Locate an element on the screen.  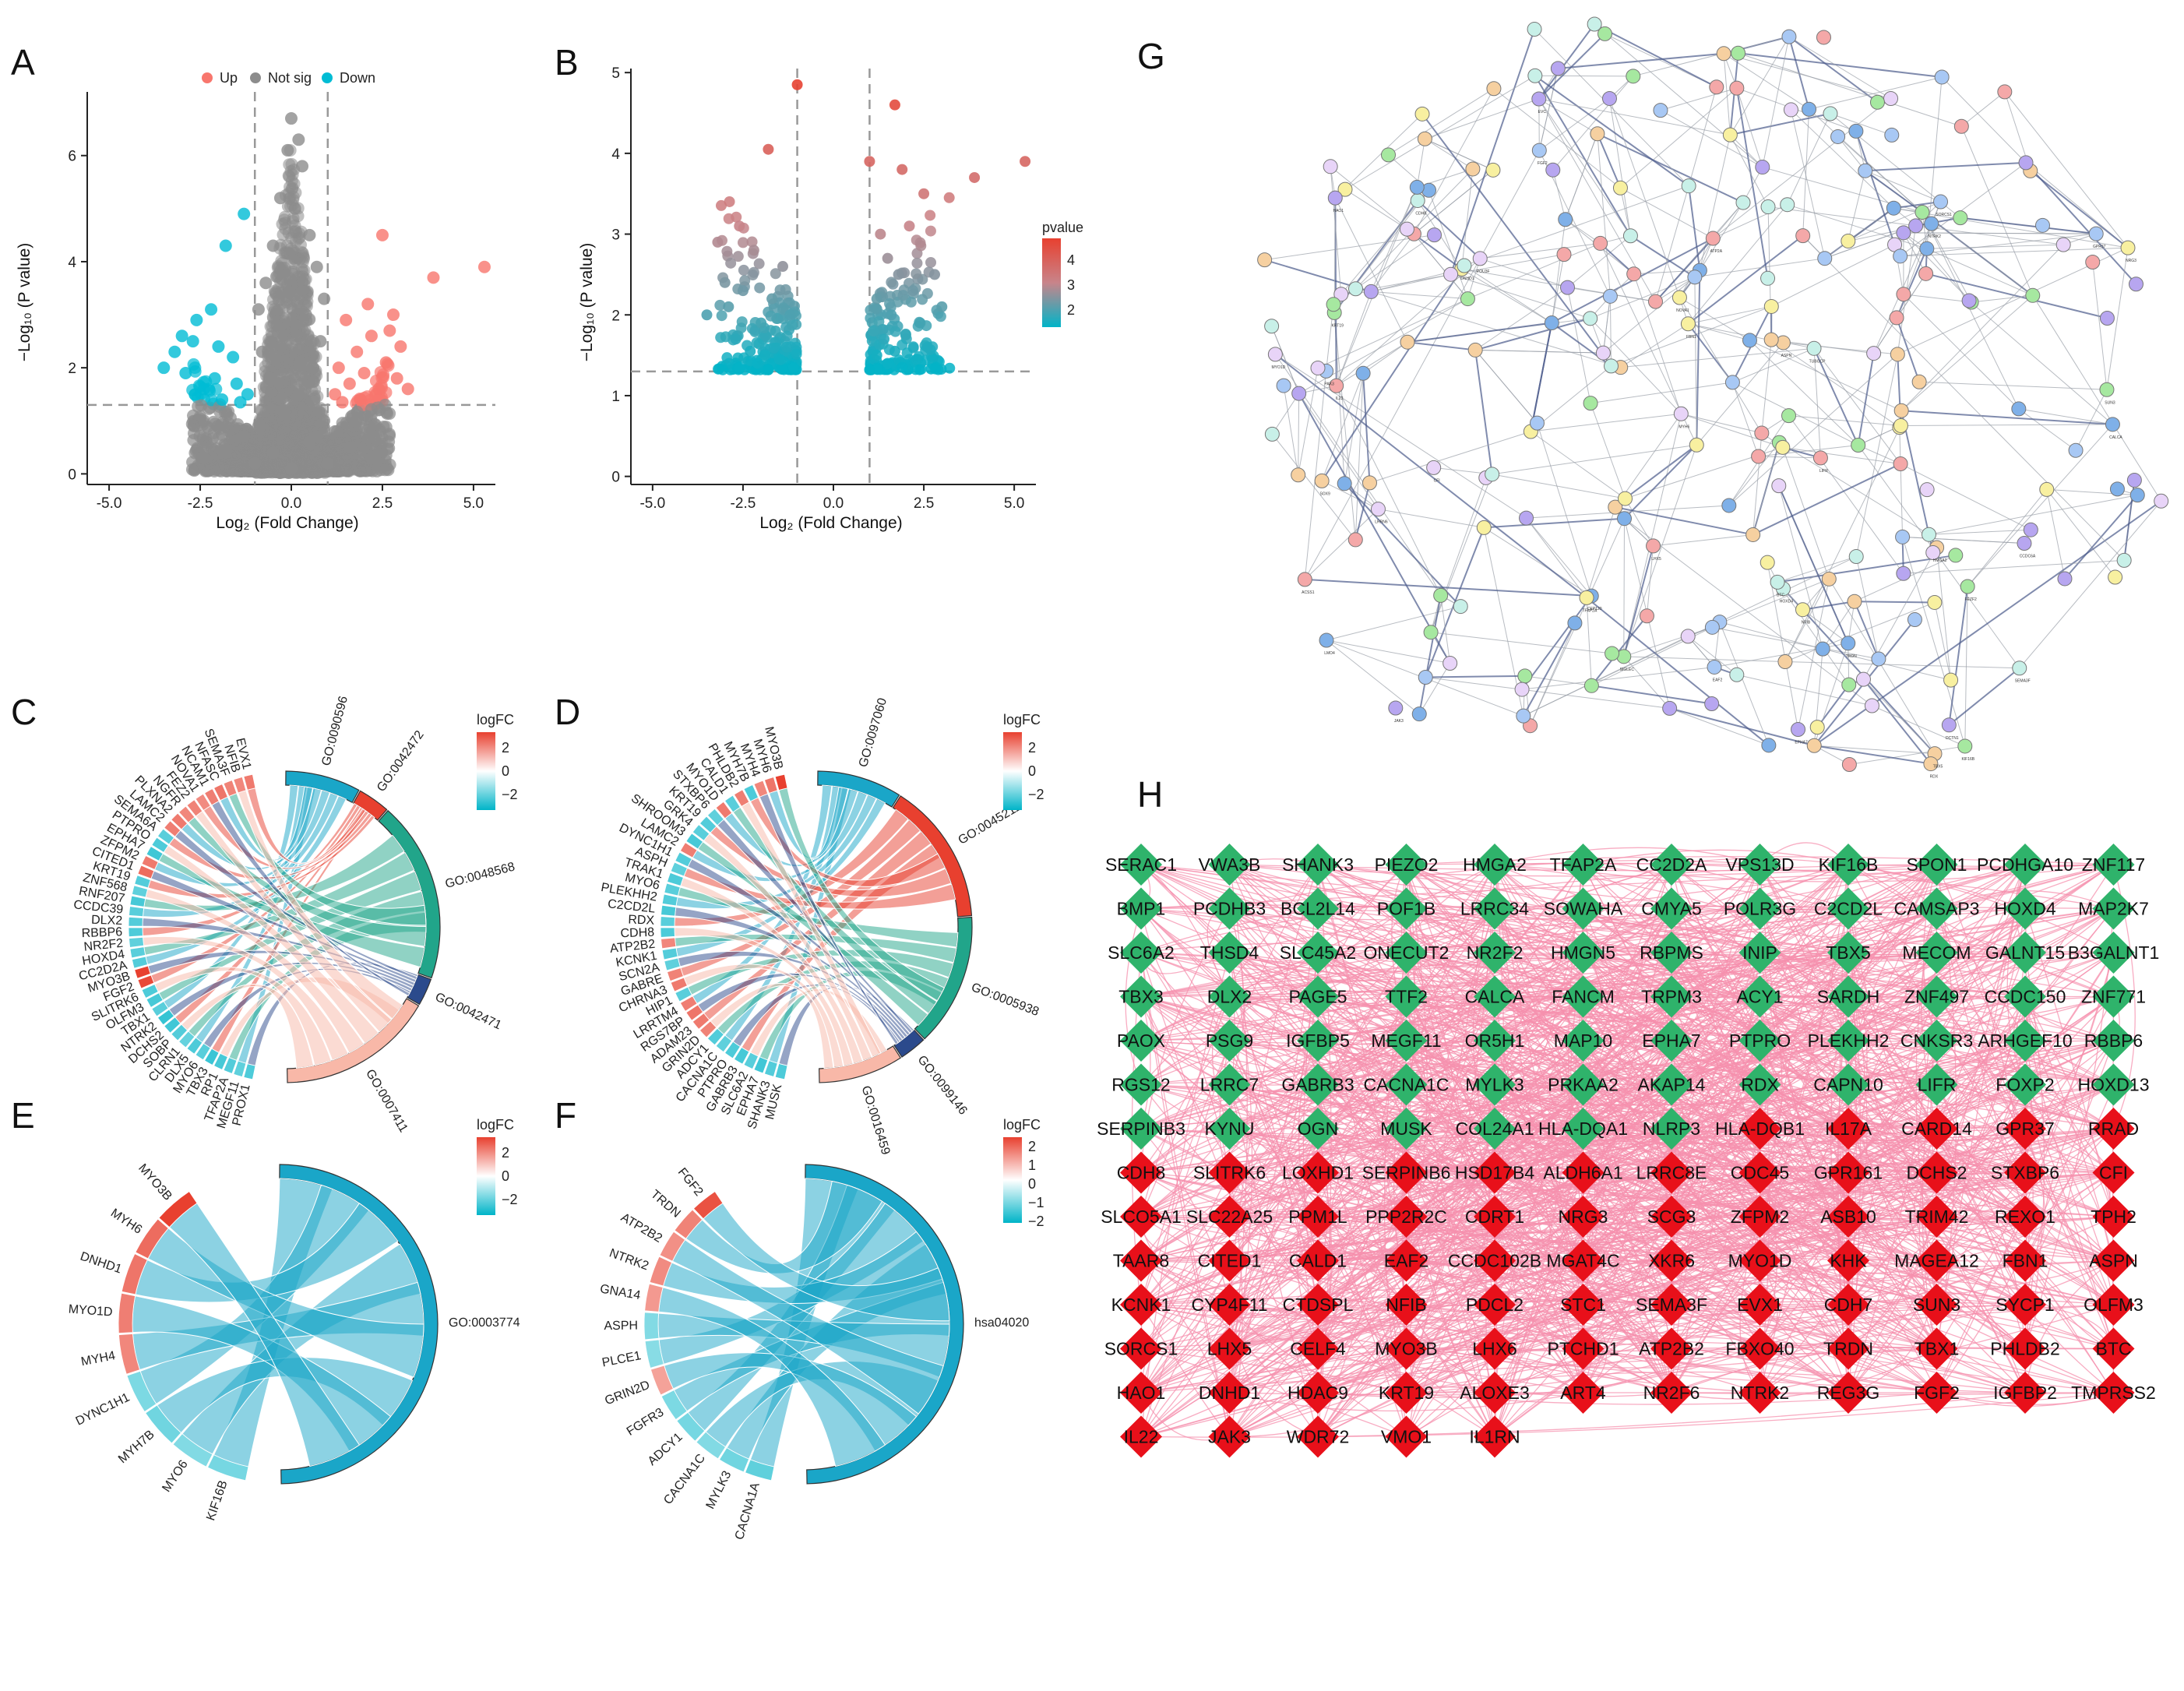
ppi-node-label: TRDN is located at coordinates (1852, 656).